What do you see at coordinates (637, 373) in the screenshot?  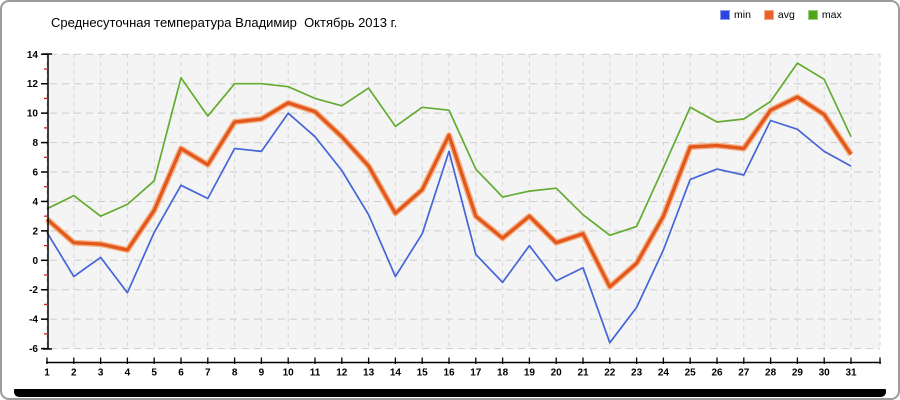 I see `x-tick-label: 23` at bounding box center [637, 373].